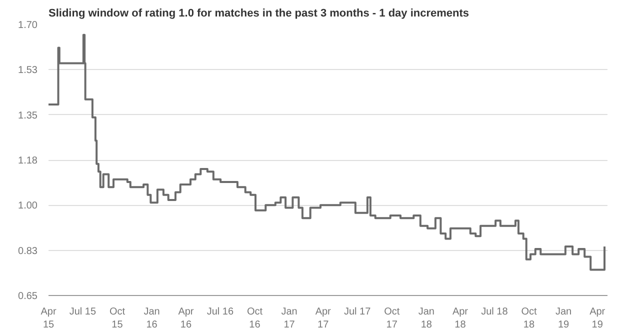  Describe the element at coordinates (82, 312) in the screenshot. I see `x-tick-label: Jul 15` at that location.